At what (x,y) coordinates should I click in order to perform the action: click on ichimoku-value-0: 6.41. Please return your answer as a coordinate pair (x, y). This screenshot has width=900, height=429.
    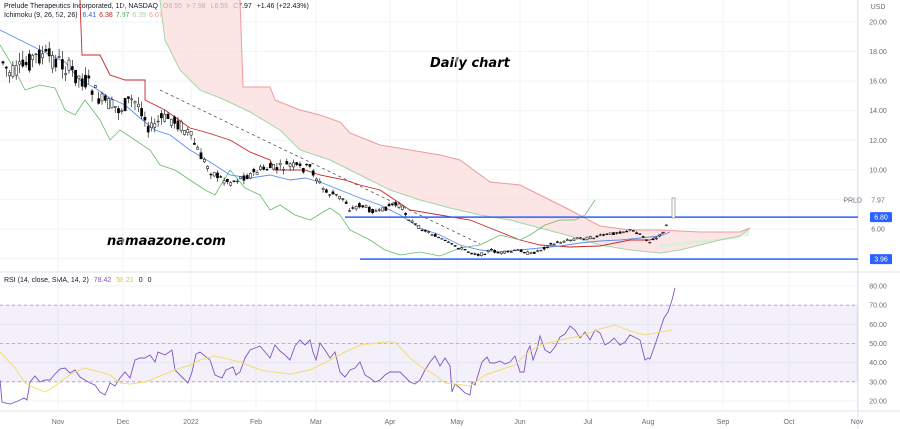
    Looking at the image, I should click on (89, 15).